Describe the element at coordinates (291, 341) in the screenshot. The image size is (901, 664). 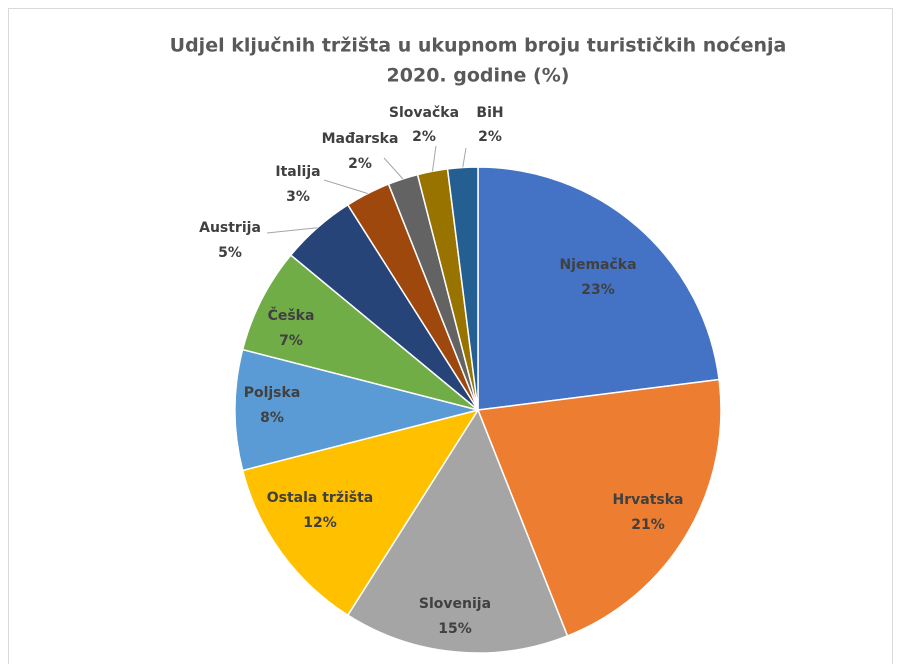
I see `data-label-value: 7%` at that location.